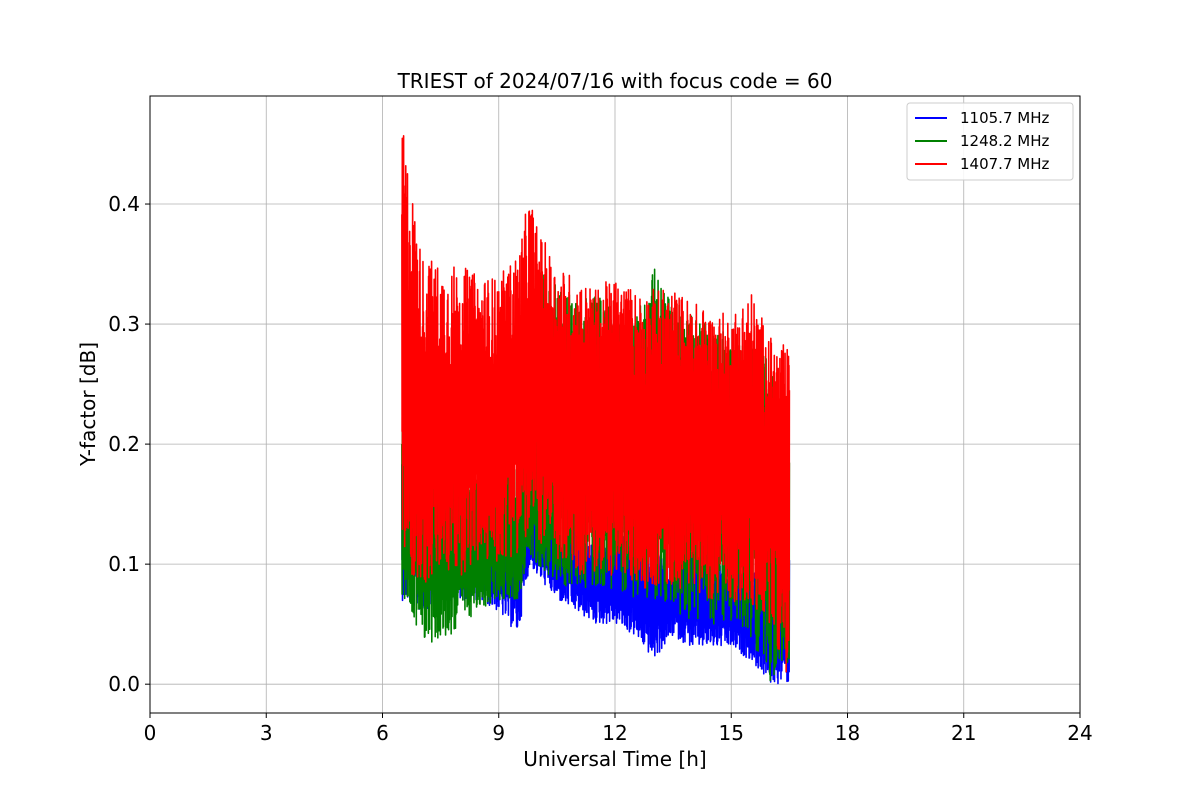  I want to click on x-tick-label: 15, so click(731, 733).